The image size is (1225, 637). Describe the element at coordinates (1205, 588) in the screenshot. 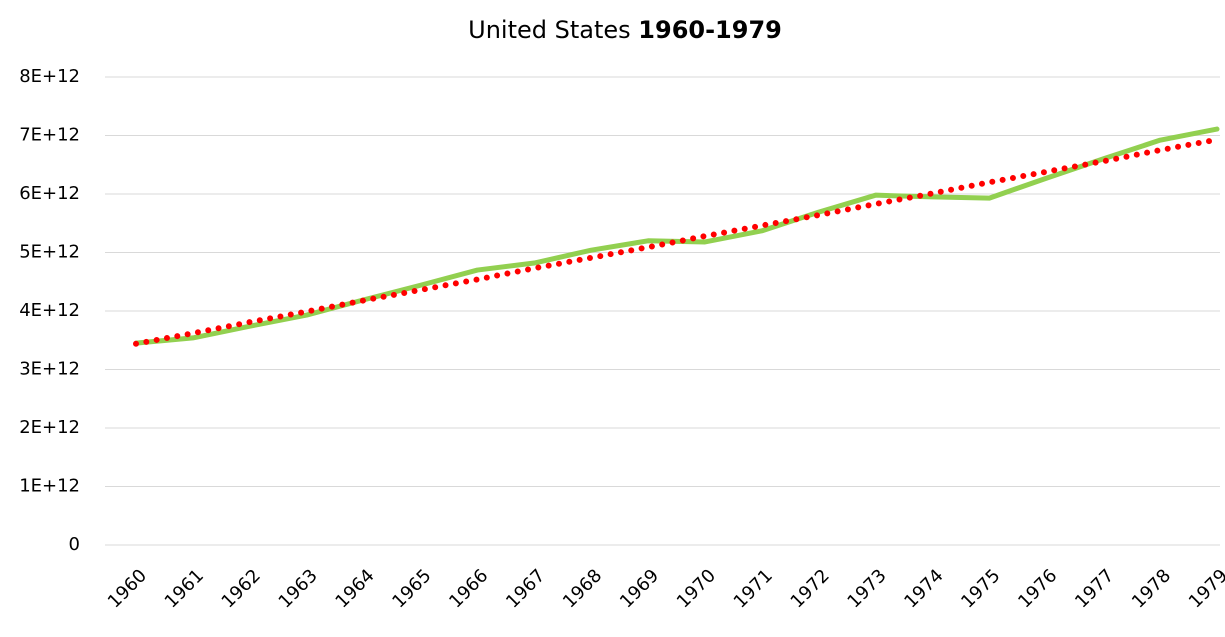

I see `x-tick-label: 1979` at that location.